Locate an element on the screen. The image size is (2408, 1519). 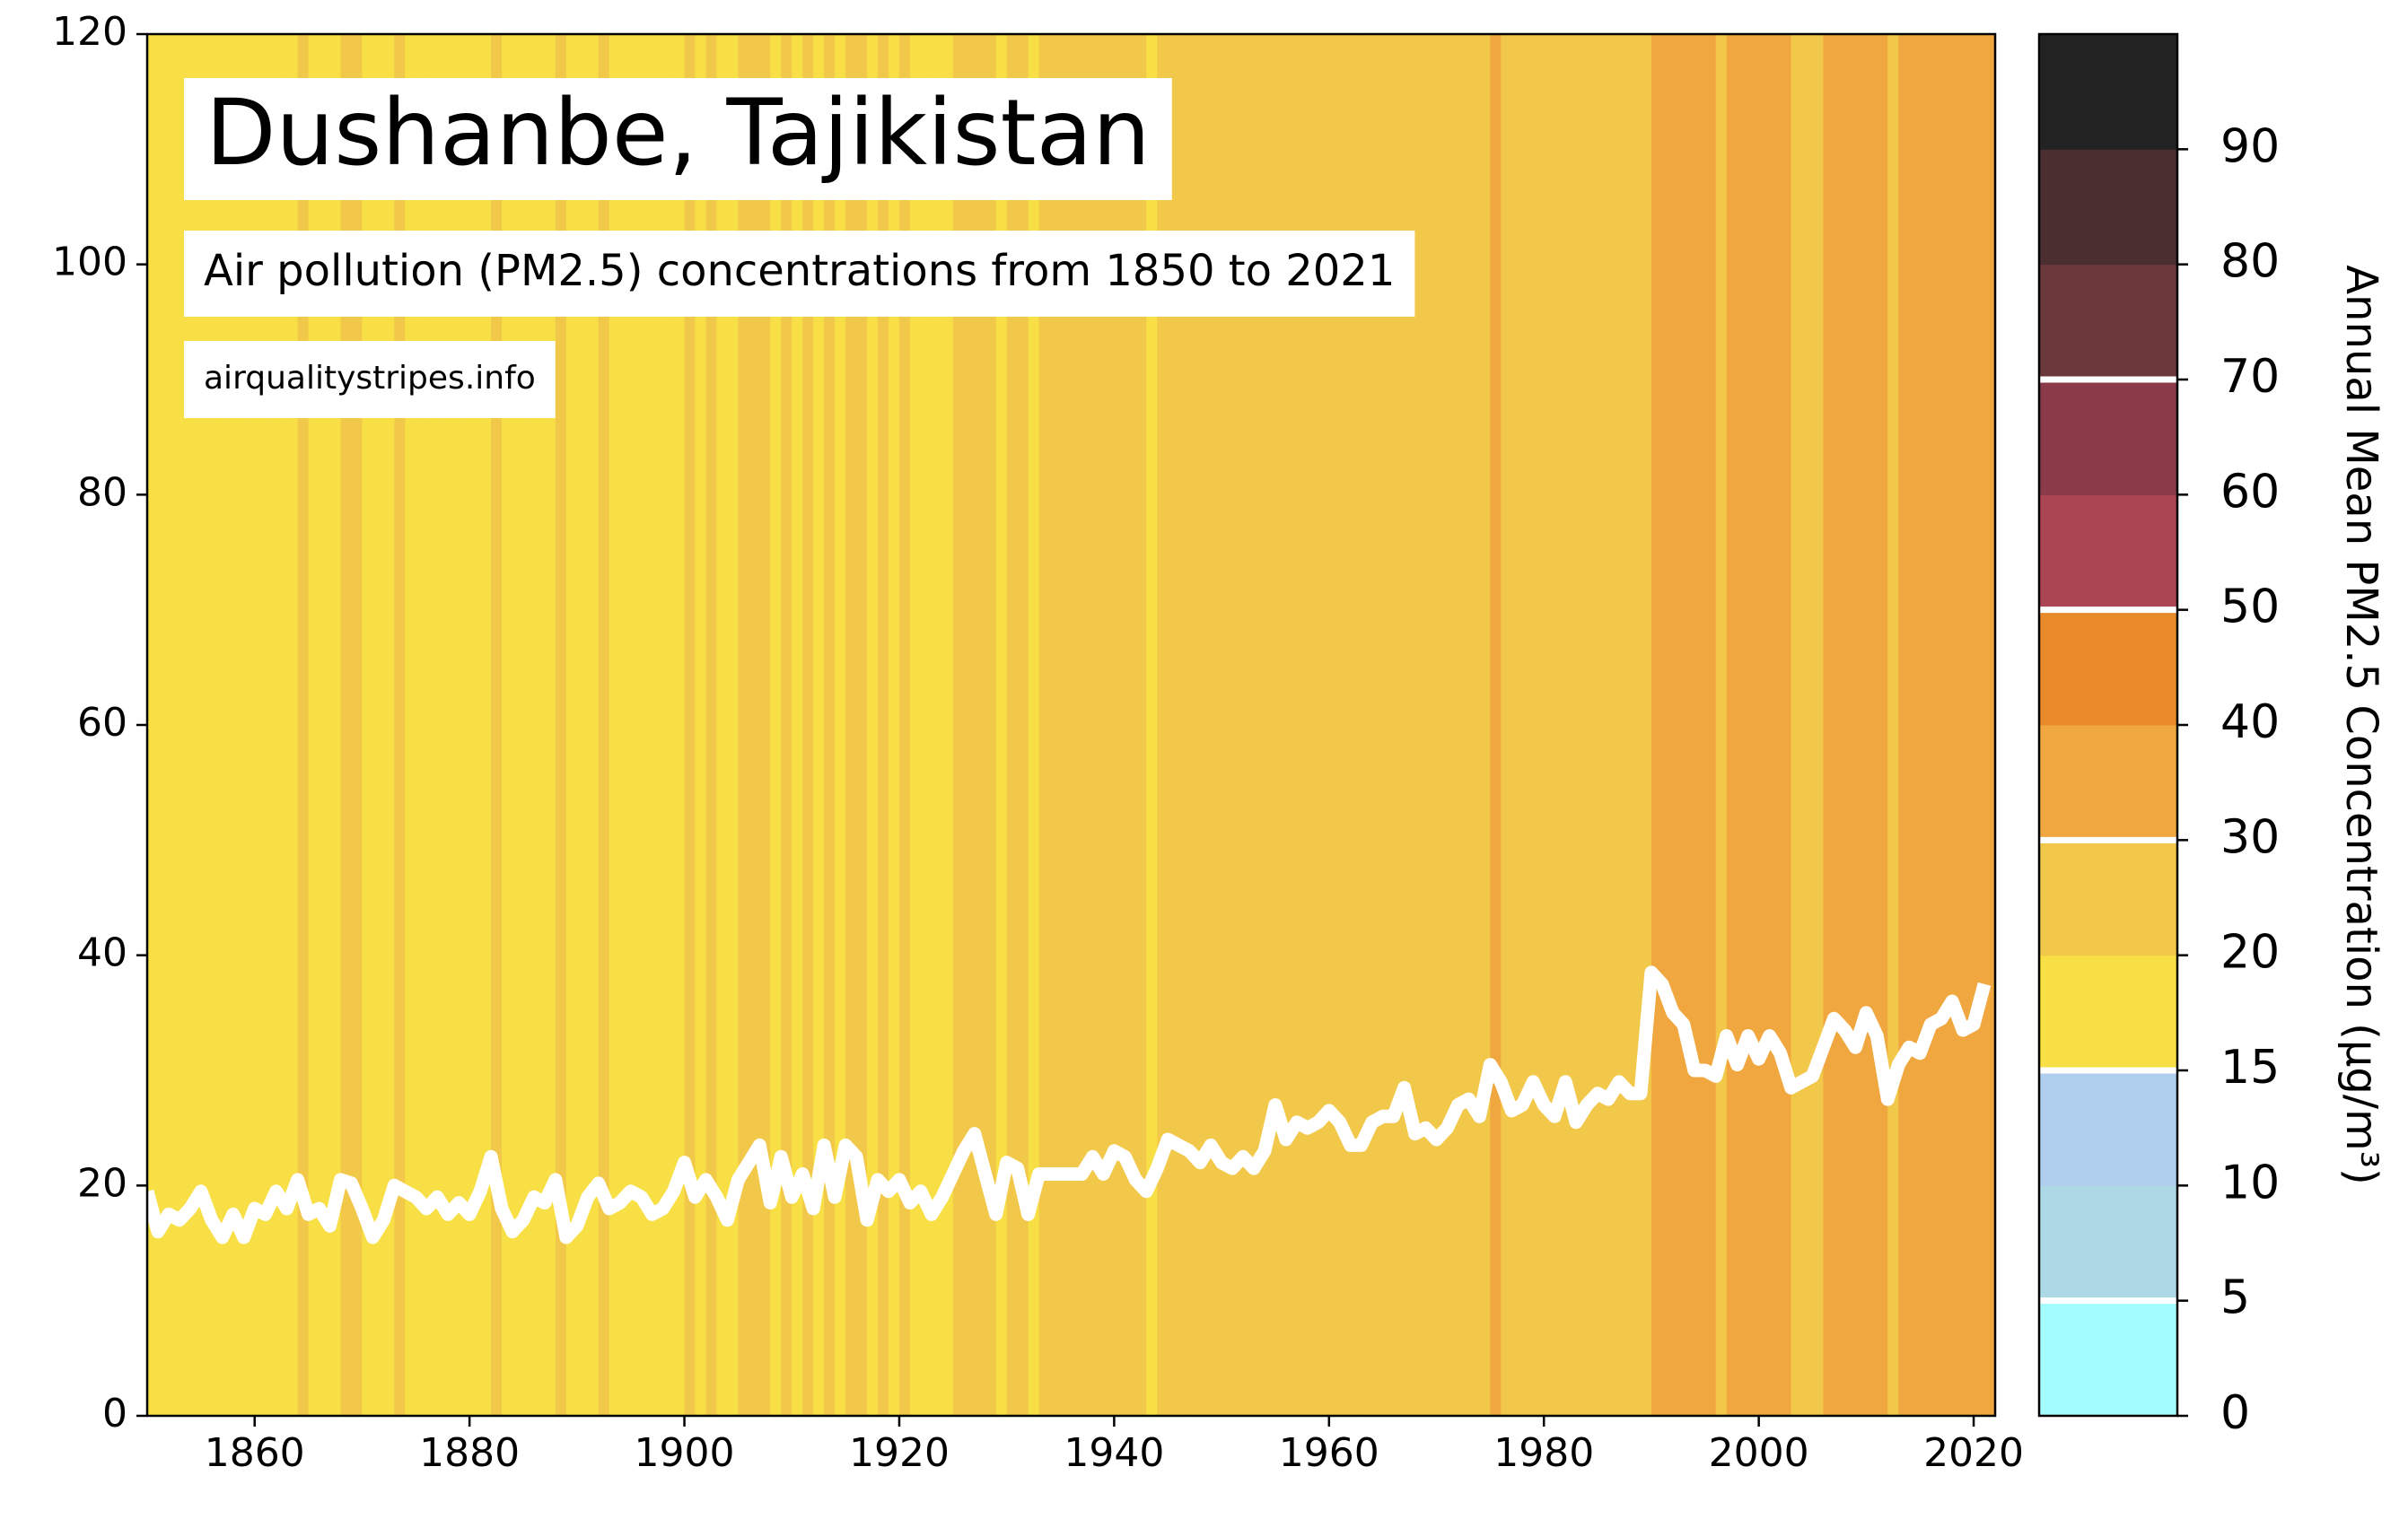
chart-source: airqualitystripes.info is located at coordinates (370, 378).